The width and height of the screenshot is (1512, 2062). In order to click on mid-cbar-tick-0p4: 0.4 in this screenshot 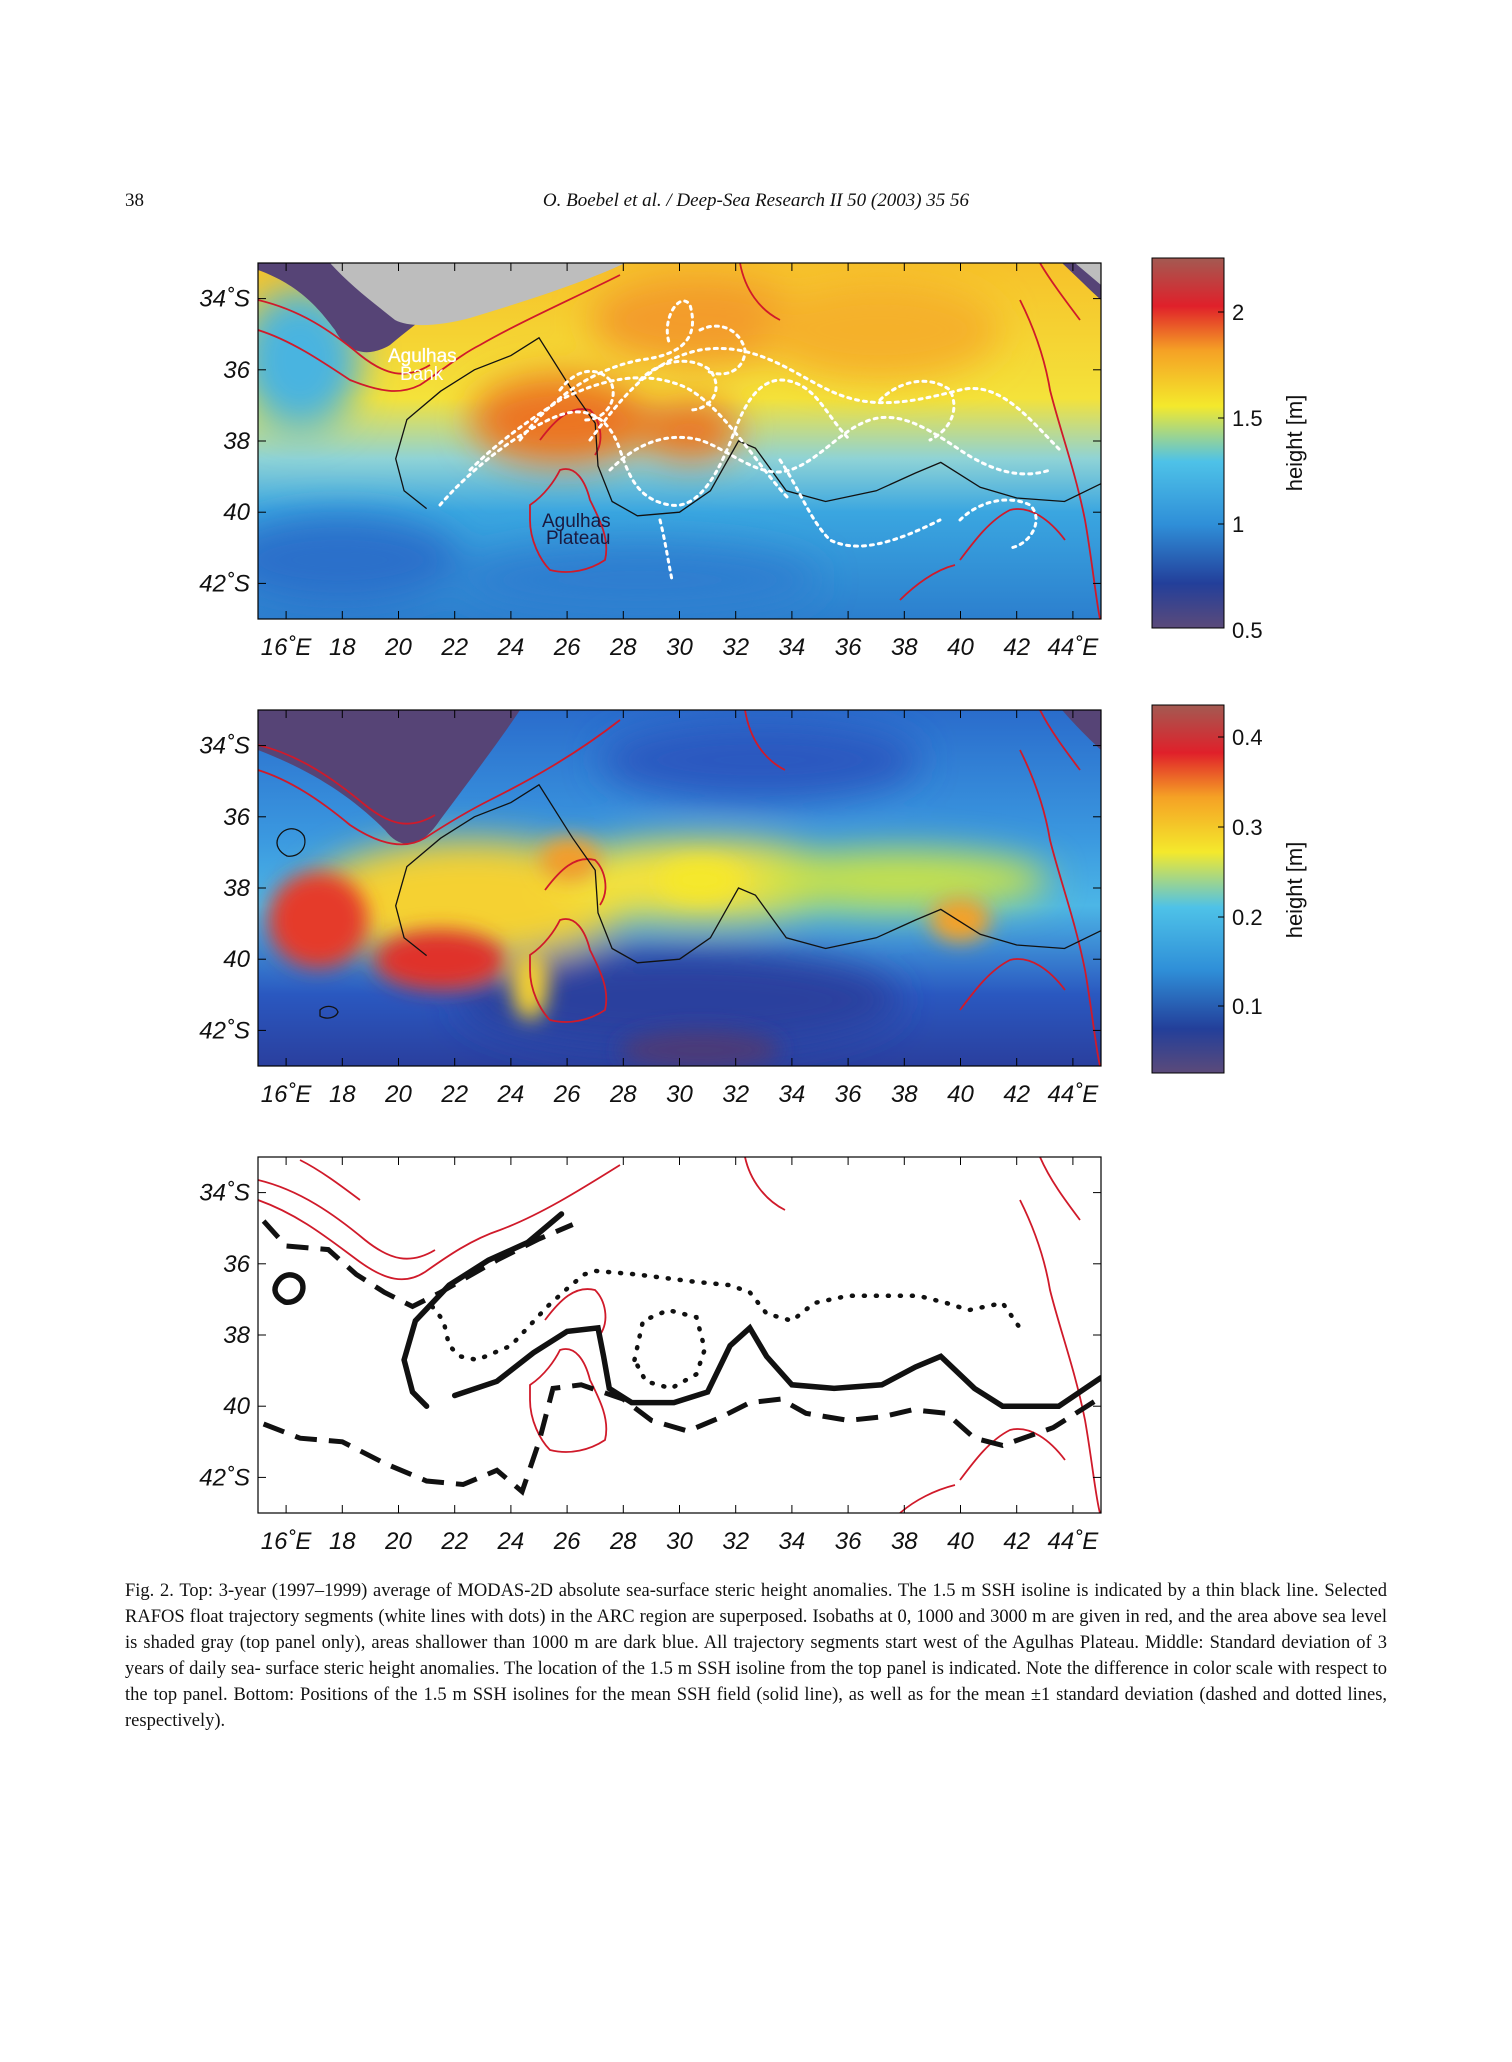, I will do `click(1247, 737)`.